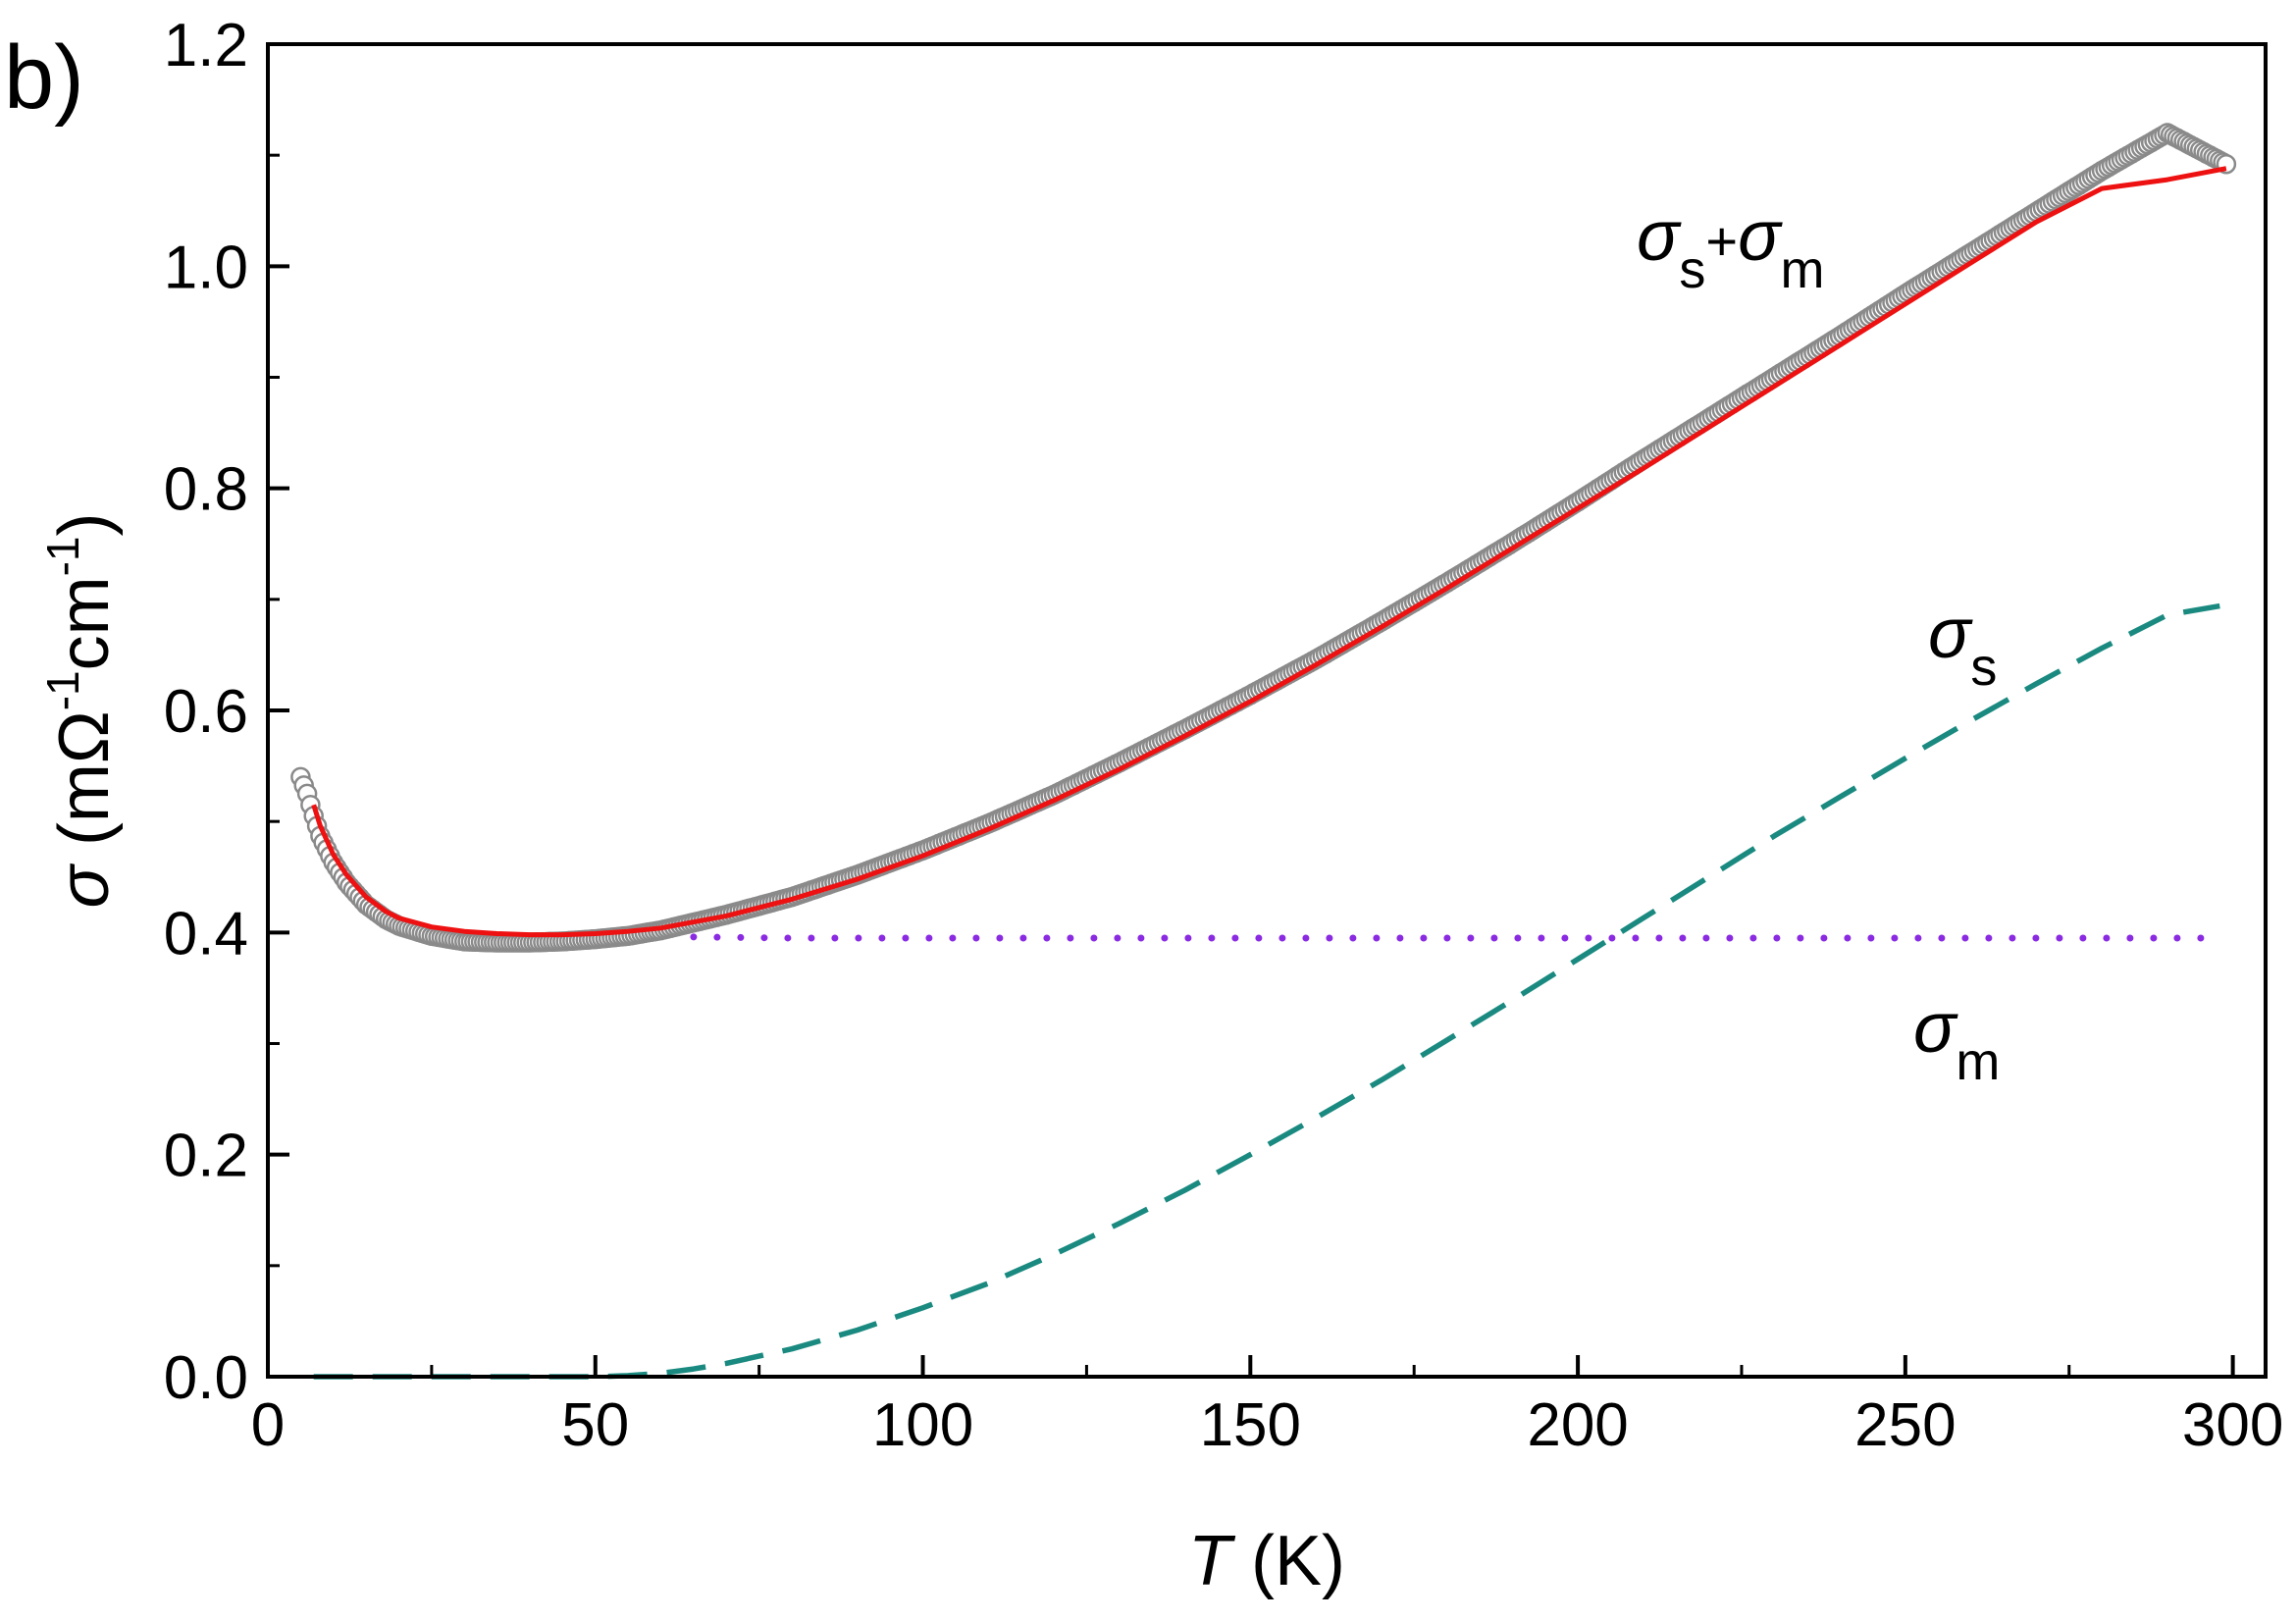 This screenshot has width=2296, height=1622. What do you see at coordinates (1659, 236) in the screenshot?
I see `annotation-sum-sigma1: σ` at bounding box center [1659, 236].